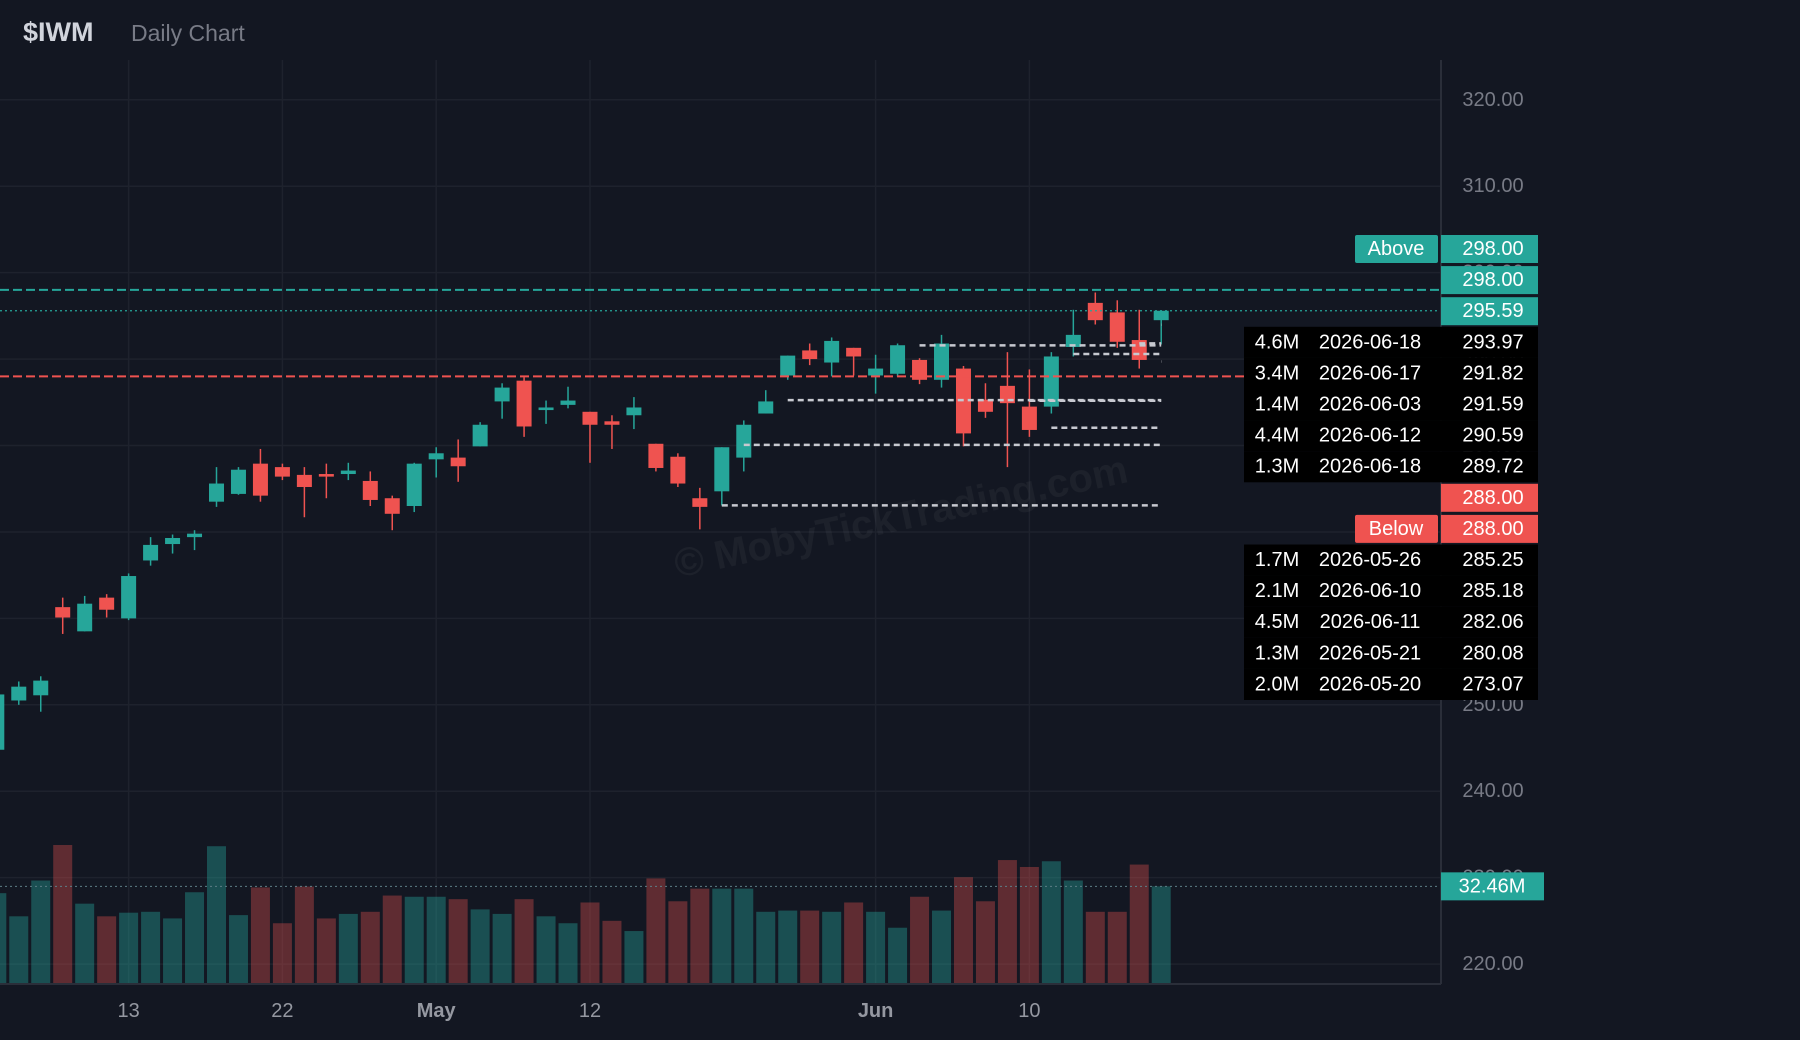  Describe the element at coordinates (1370, 373) in the screenshot. I see `level-date: 2026-06-17` at that location.